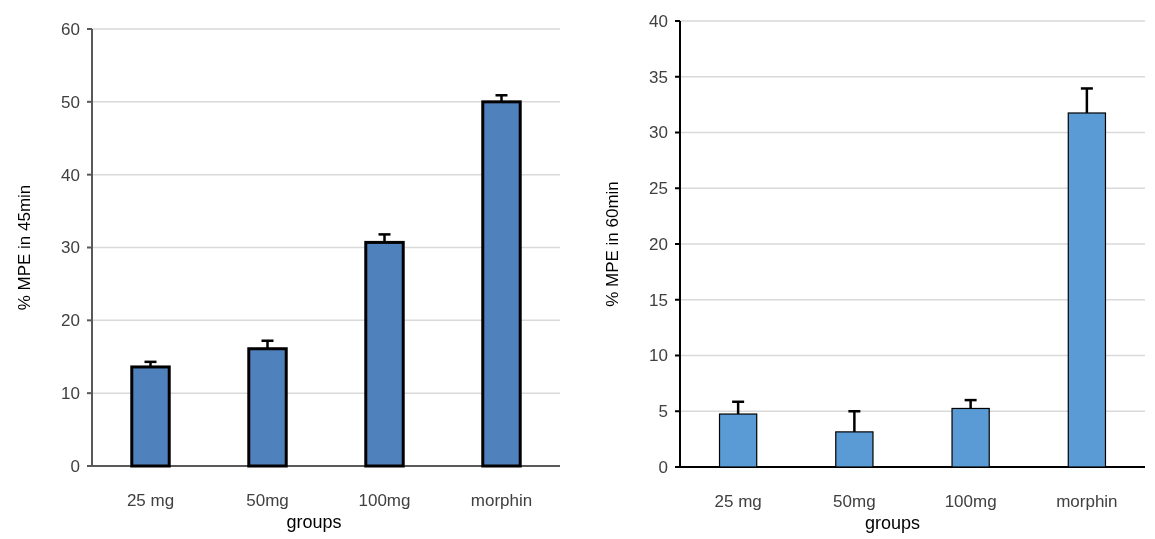  Describe the element at coordinates (658, 300) in the screenshot. I see `y-tick-label: 15` at that location.